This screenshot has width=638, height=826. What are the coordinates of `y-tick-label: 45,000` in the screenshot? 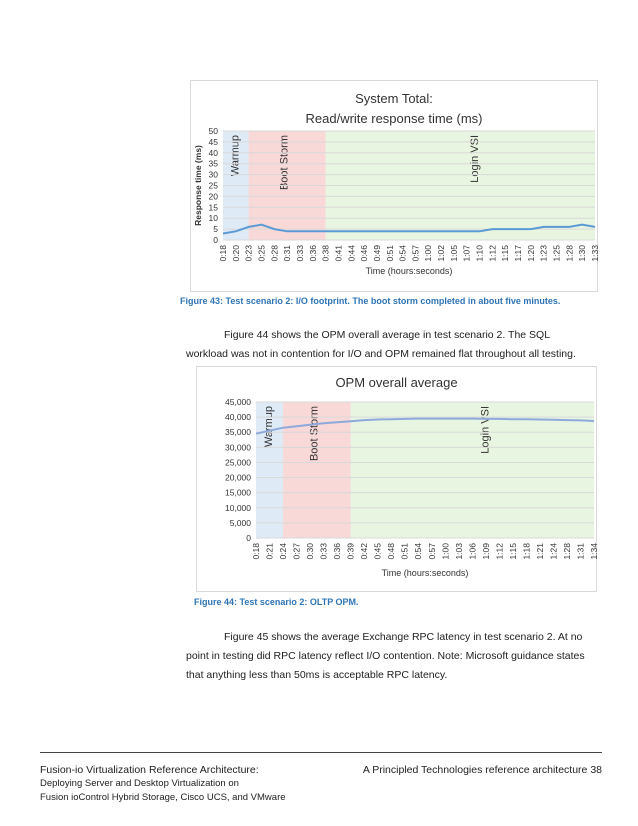 It's located at (238, 402).